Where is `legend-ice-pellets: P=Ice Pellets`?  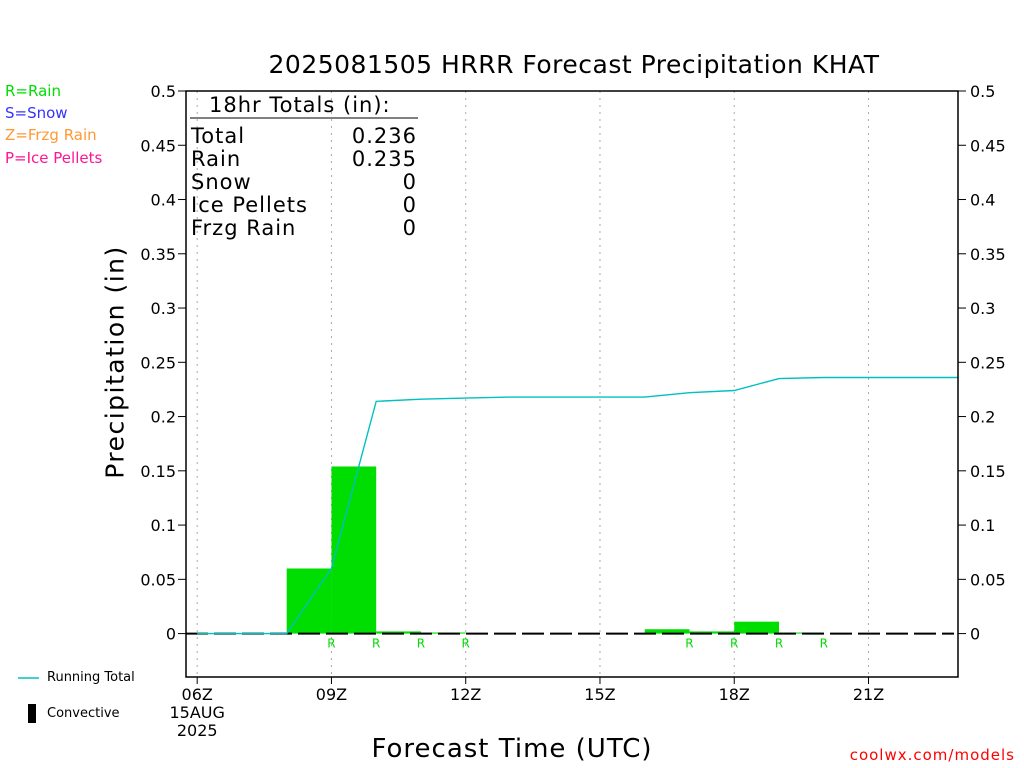 legend-ice-pellets: P=Ice Pellets is located at coordinates (54, 158).